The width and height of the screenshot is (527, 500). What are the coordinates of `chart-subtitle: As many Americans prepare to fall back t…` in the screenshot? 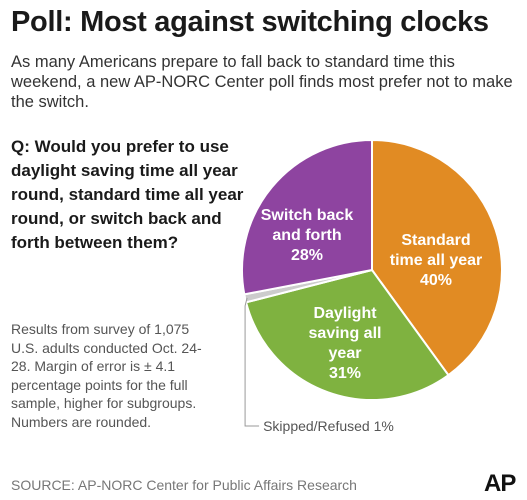 It's located at (262, 82).